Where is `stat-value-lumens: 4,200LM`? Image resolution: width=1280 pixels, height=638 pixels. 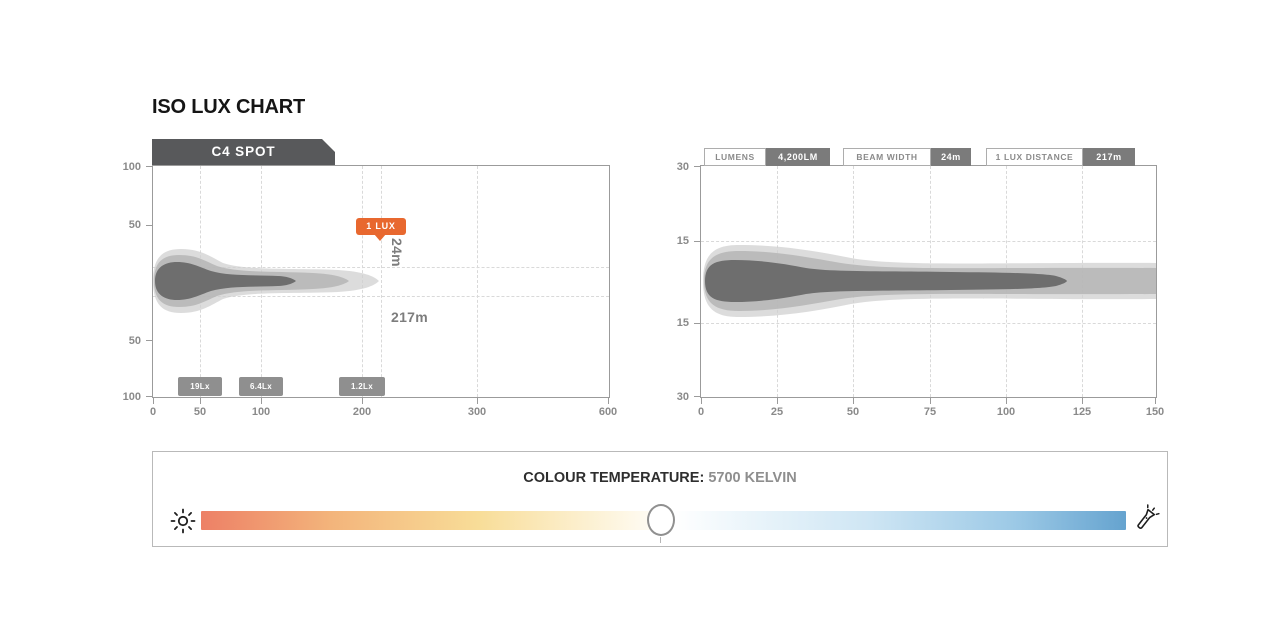
stat-value-lumens: 4,200LM is located at coordinates (798, 157).